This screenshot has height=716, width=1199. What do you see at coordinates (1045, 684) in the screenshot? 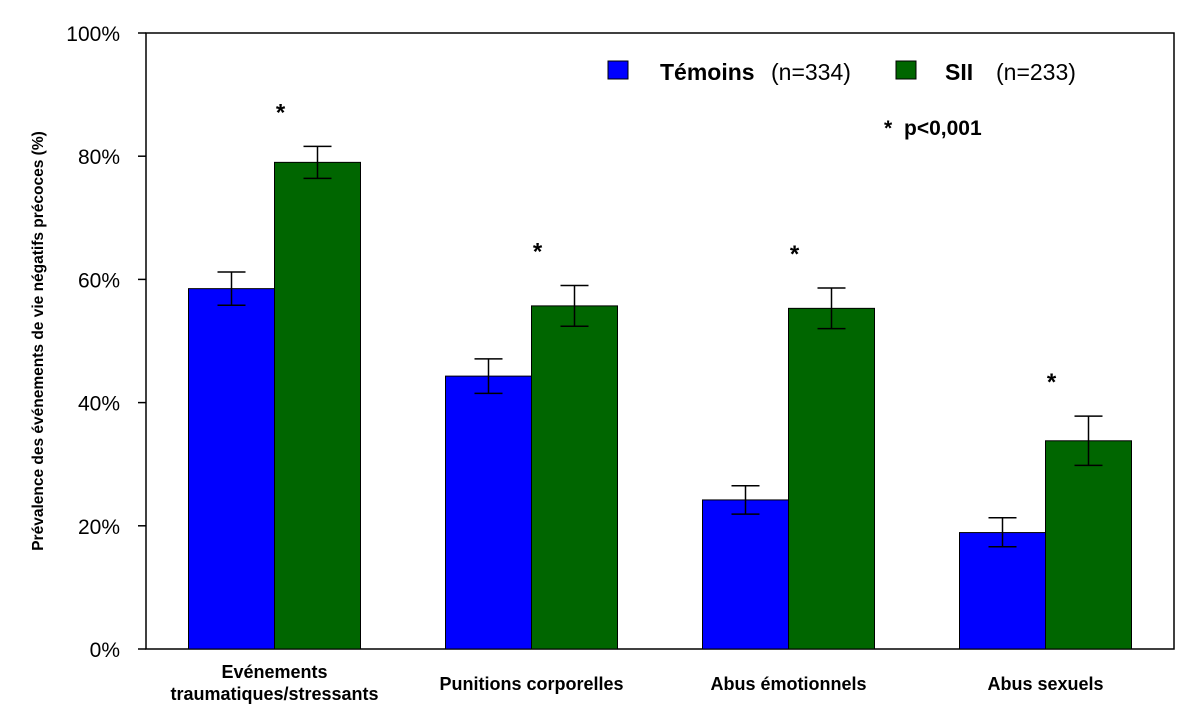
I see `x-tick-label: Abus sexuels` at bounding box center [1045, 684].